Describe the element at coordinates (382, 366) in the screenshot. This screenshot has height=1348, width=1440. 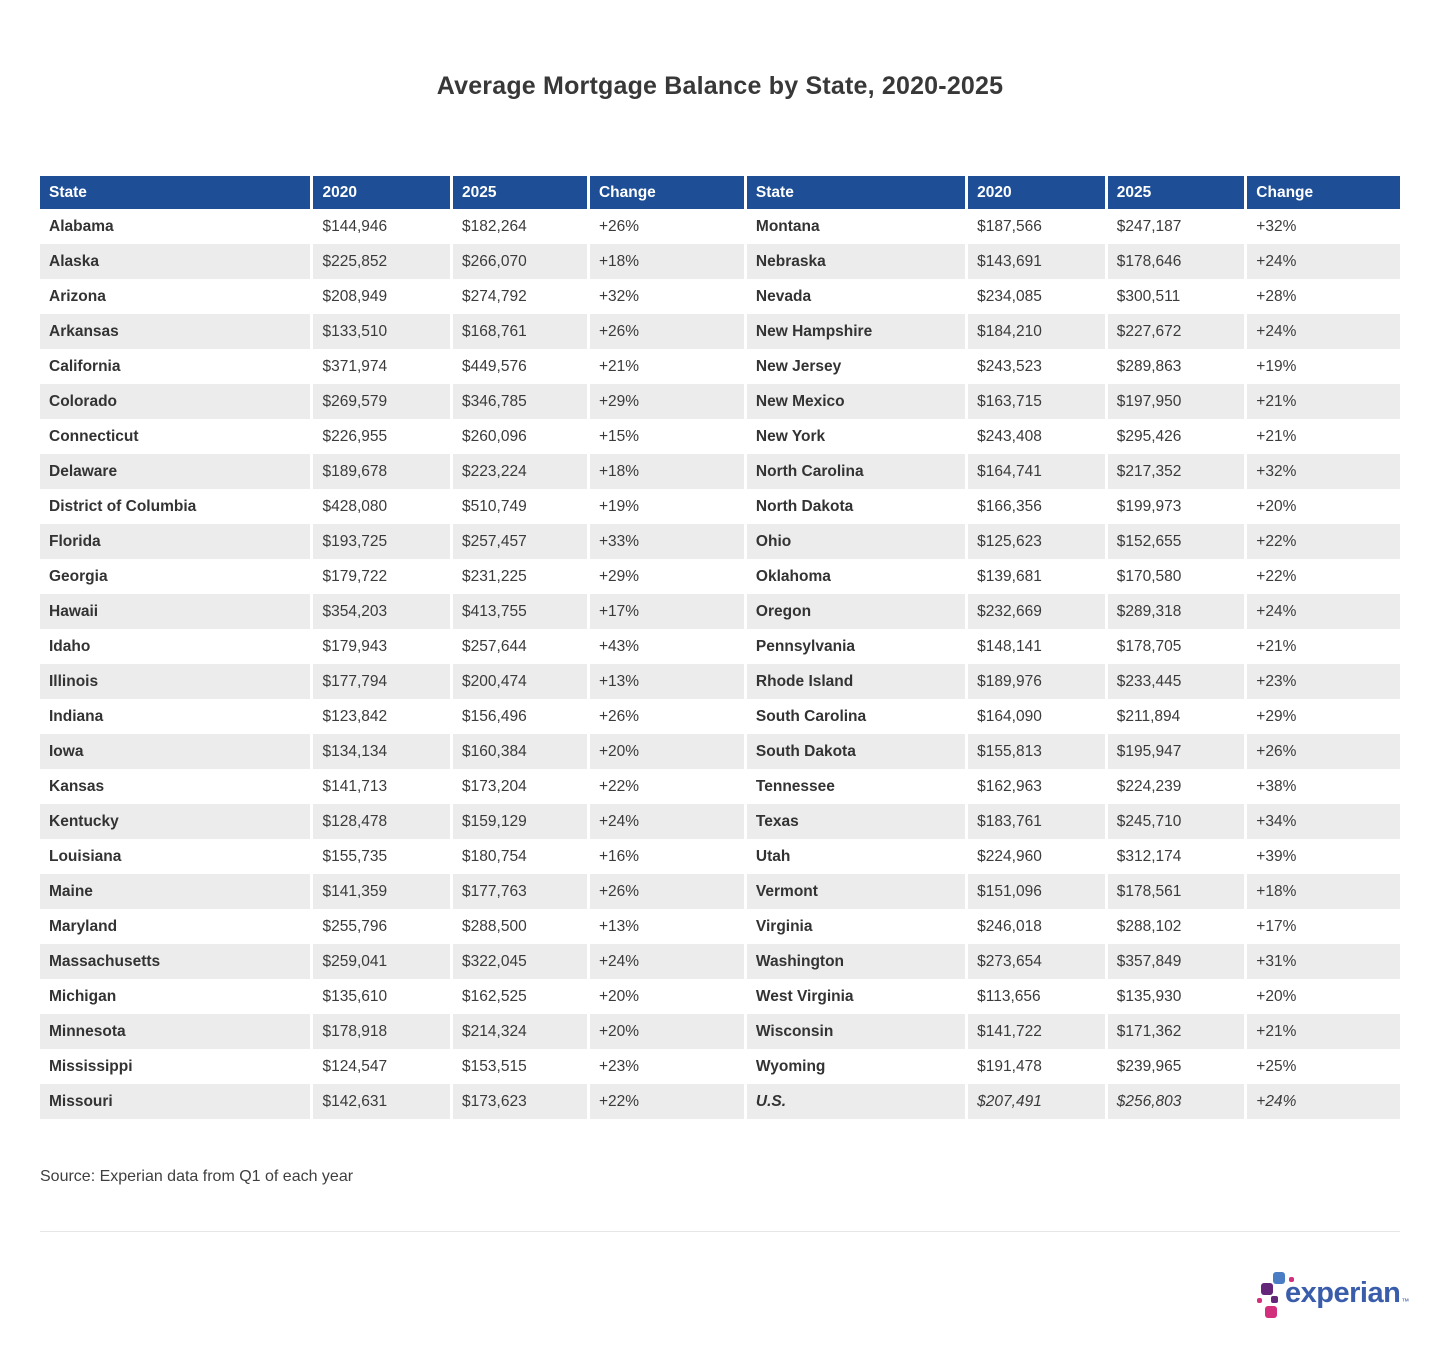
I see `value-2020-cell: $371,974` at that location.